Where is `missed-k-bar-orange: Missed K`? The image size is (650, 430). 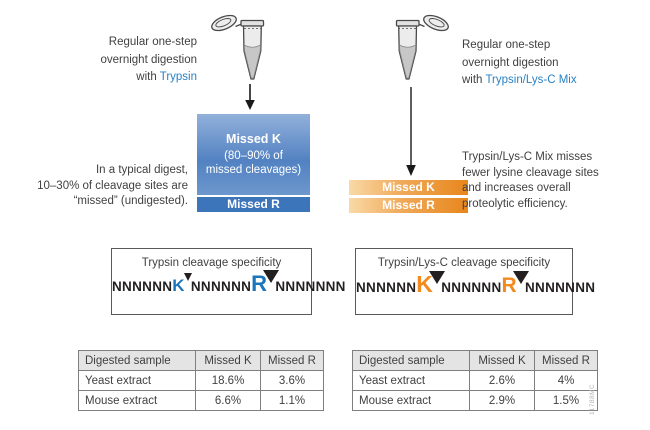 missed-k-bar-orange: Missed K is located at coordinates (408, 187).